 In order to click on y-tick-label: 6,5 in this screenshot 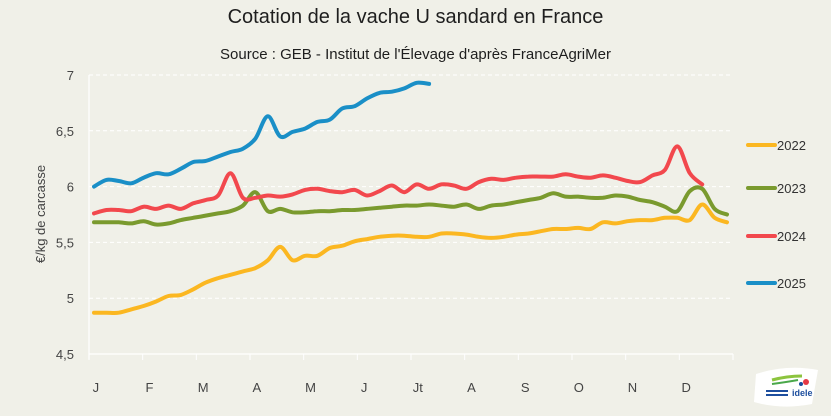, I will do `click(65, 131)`.